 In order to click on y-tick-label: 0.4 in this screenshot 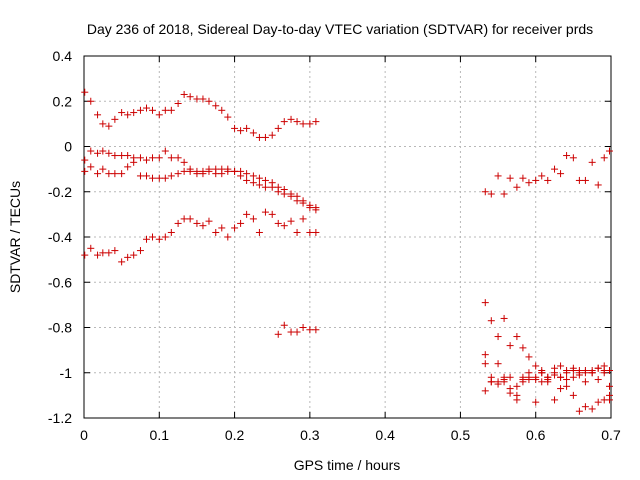, I will do `click(63, 56)`.